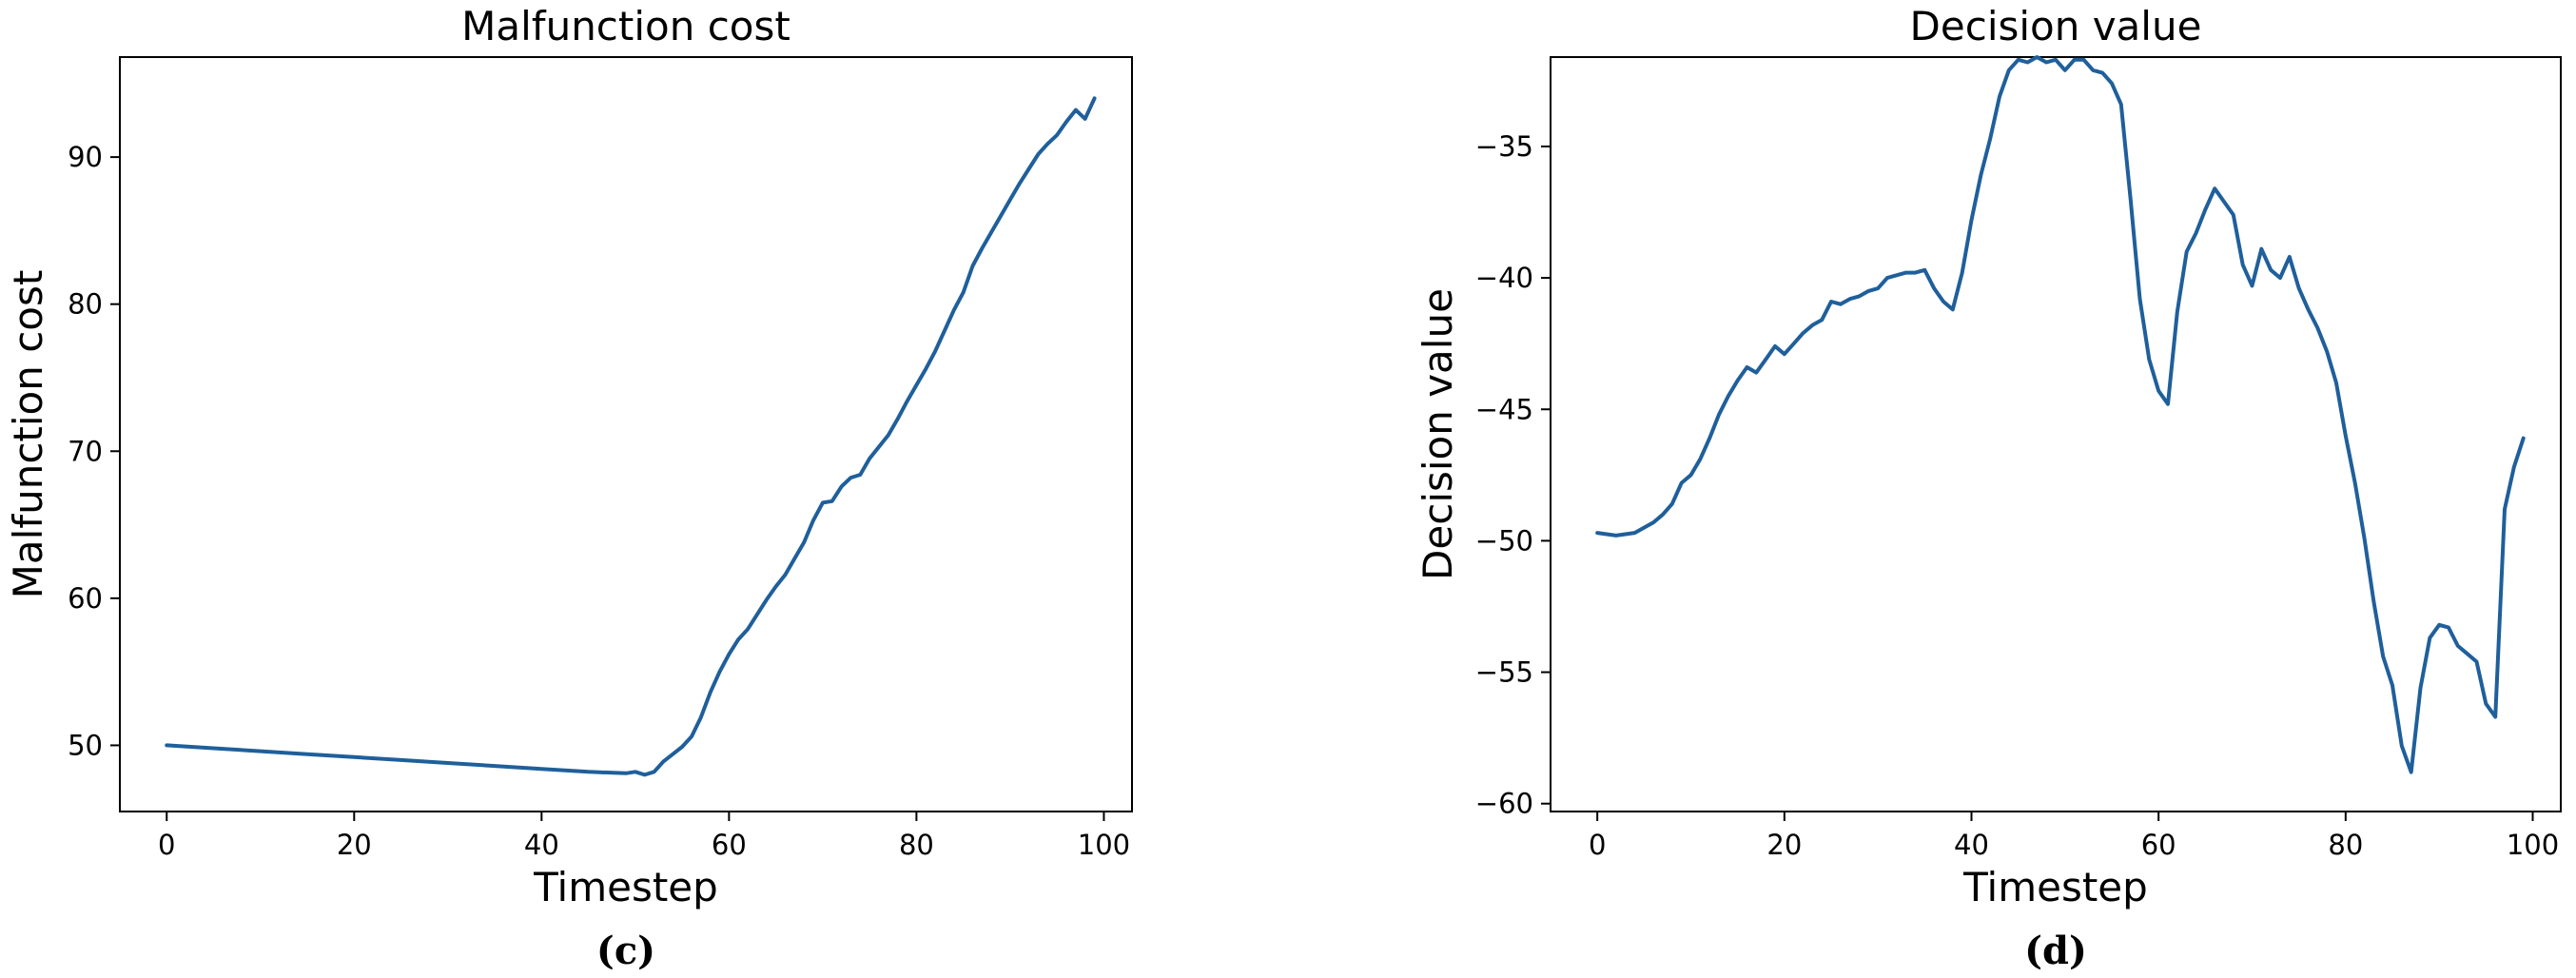 The width and height of the screenshot is (2576, 978). I want to click on y-tick-label: 90, so click(85, 157).